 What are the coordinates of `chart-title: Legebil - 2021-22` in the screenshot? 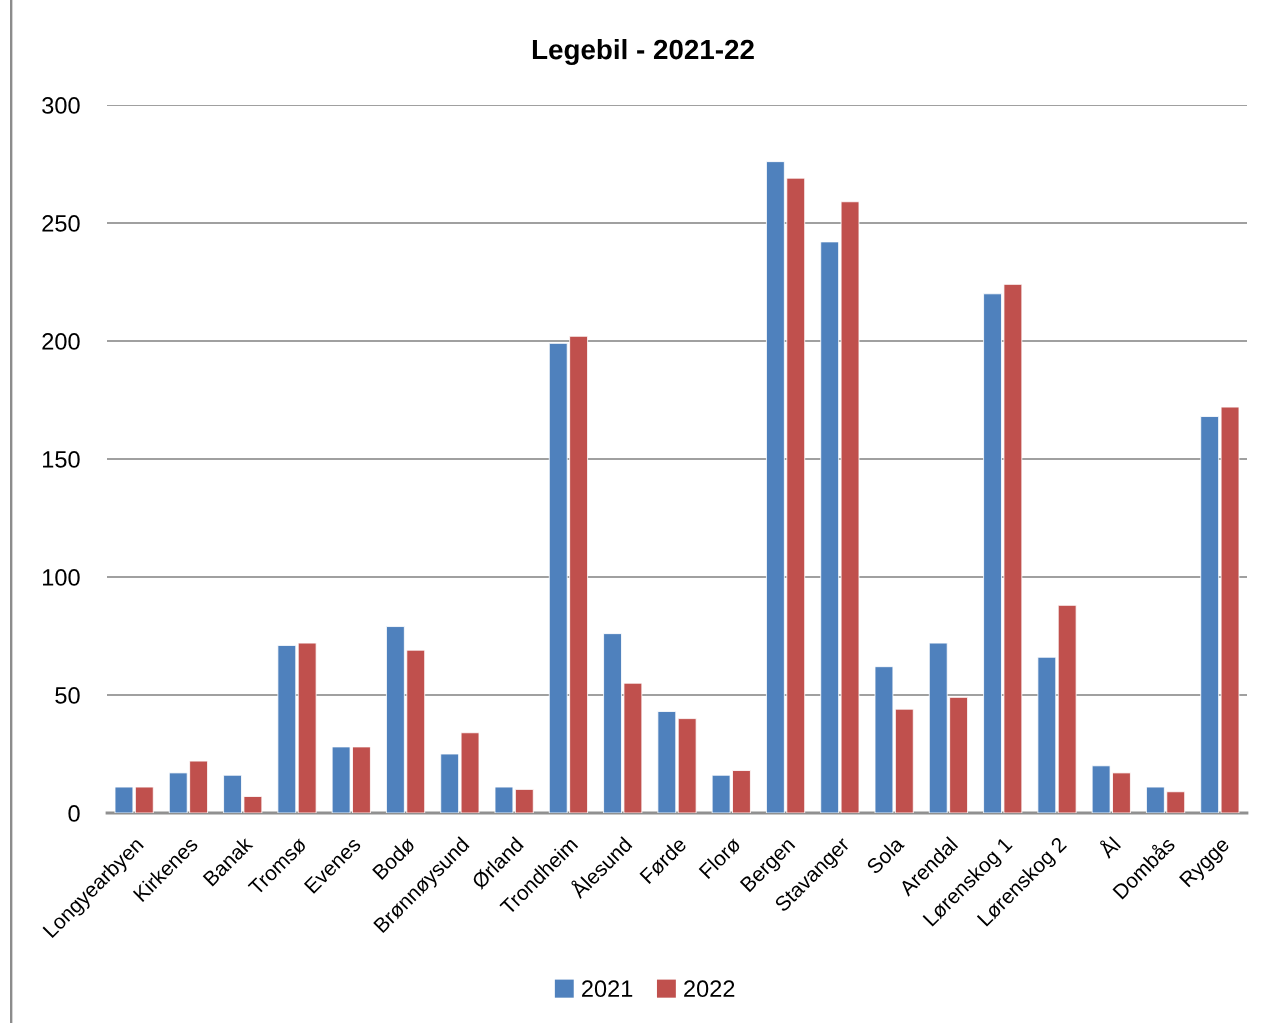 It's located at (643, 52).